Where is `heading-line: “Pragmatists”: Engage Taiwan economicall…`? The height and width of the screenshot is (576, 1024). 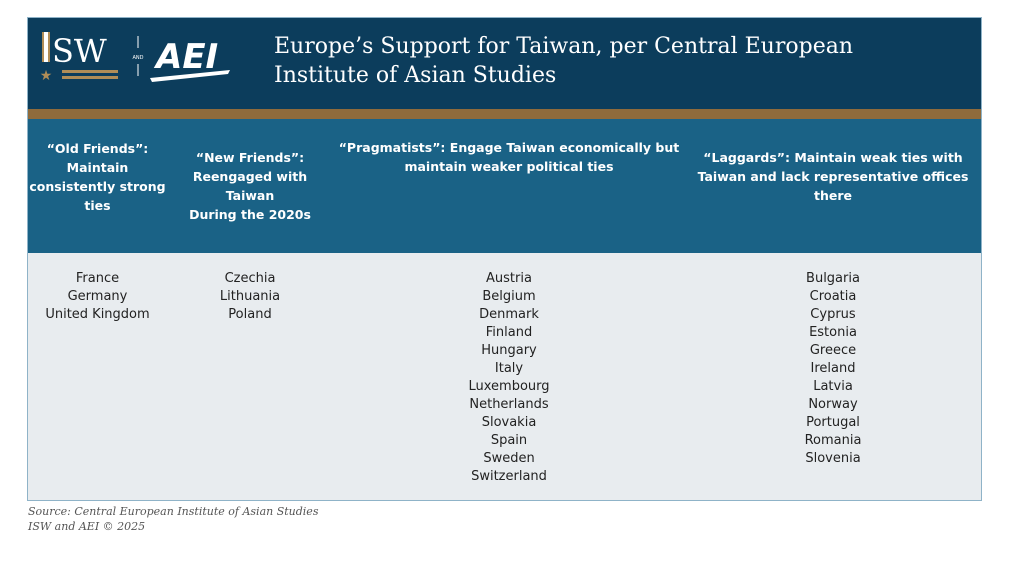 heading-line: “Pragmatists”: Engage Taiwan economicall… is located at coordinates (509, 147).